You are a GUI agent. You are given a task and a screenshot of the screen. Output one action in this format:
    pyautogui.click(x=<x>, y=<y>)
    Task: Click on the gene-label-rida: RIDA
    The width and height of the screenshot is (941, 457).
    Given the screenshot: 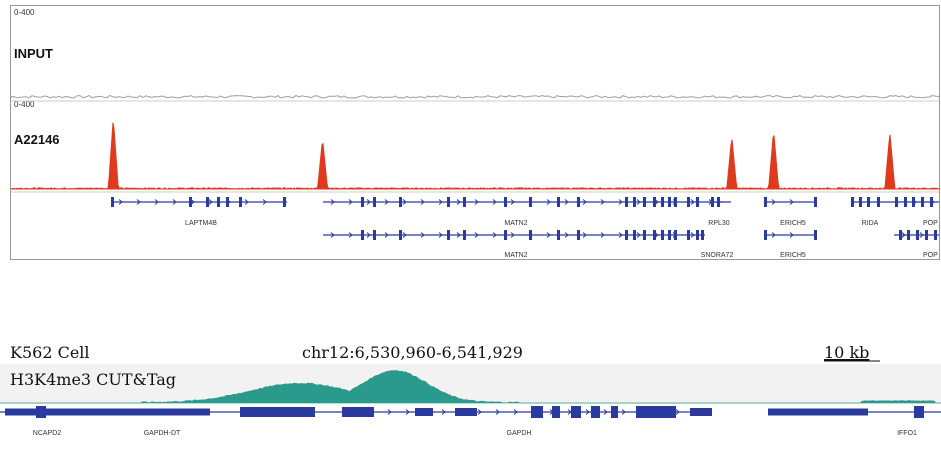 What is the action you would take?
    pyautogui.click(x=870, y=223)
    